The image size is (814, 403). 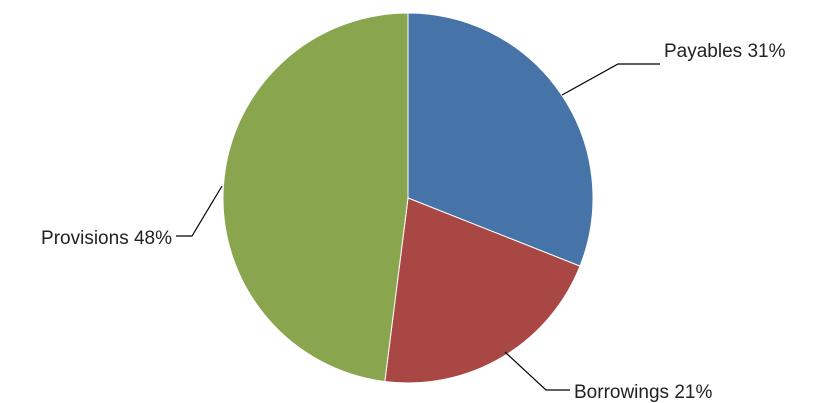 I want to click on pie-slice-payables, so click(x=500, y=139).